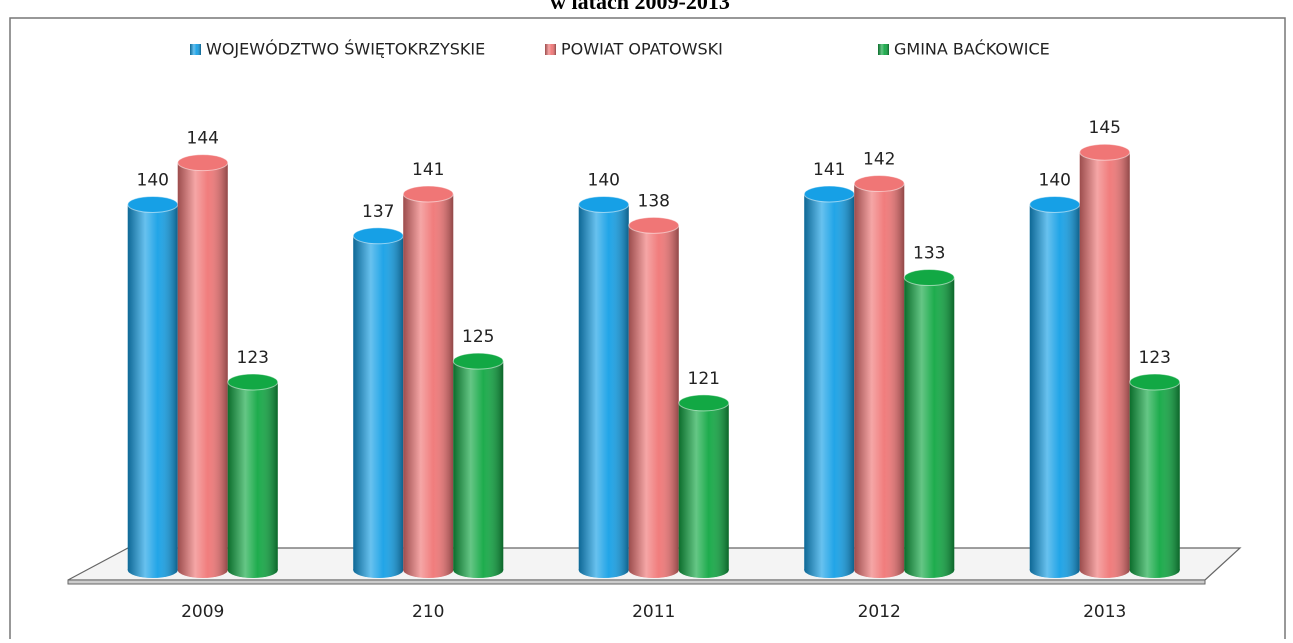 Image resolution: width=1293 pixels, height=643 pixels. What do you see at coordinates (654, 201) in the screenshot?
I see `data-label: 138` at bounding box center [654, 201].